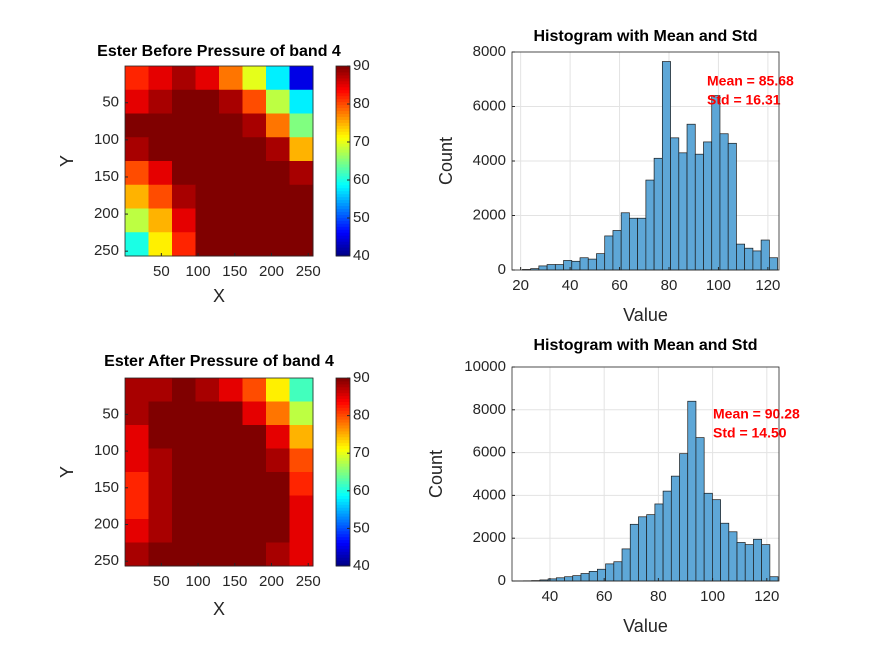  I want to click on y-axis-label: Count, so click(446, 161).